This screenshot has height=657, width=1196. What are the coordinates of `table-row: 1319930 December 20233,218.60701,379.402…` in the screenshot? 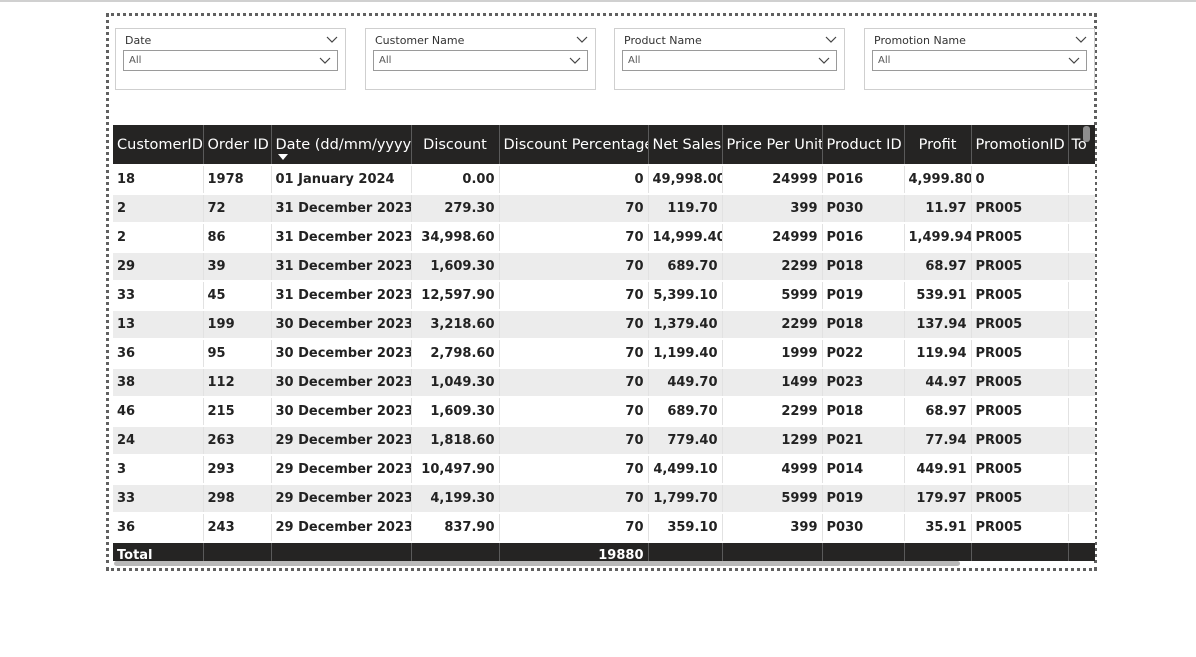 It's located at (604, 324).